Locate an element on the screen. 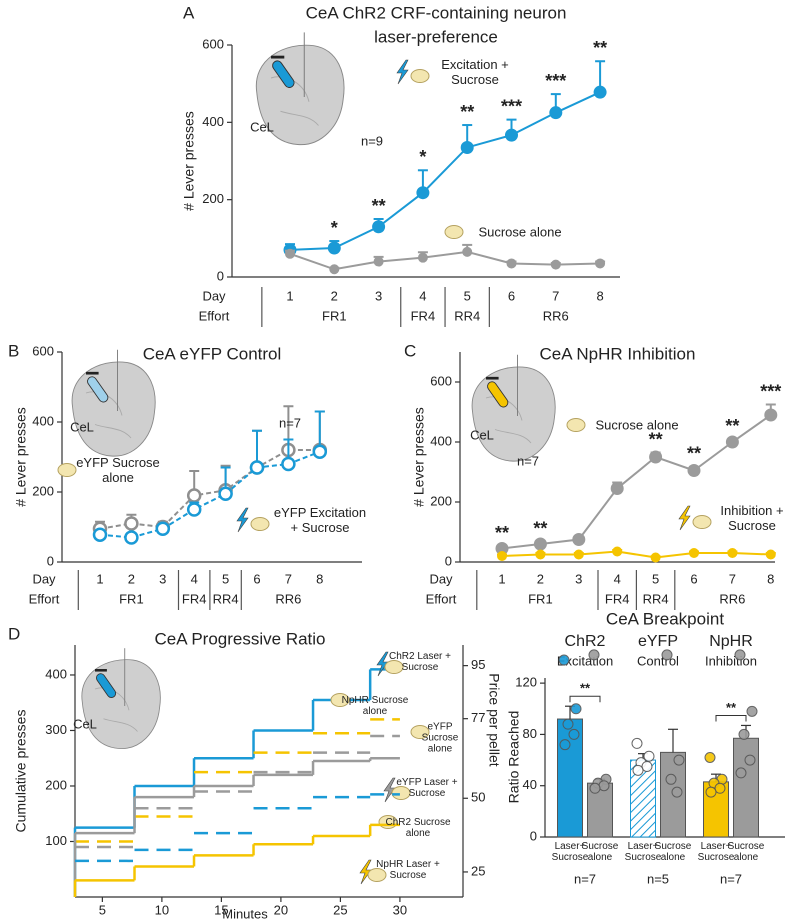 The image size is (800, 923). y2-tick-label: 50 is located at coordinates (478, 797).